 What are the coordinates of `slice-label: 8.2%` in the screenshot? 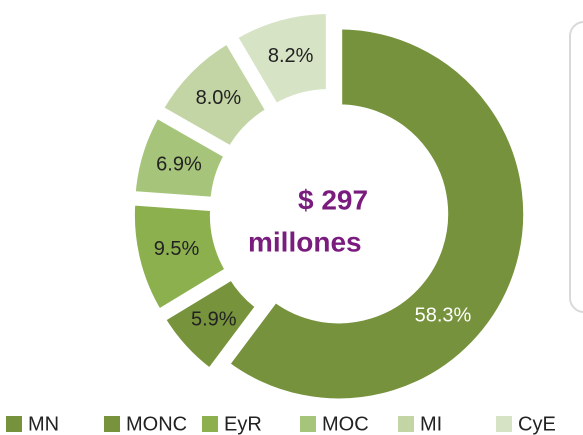 It's located at (291, 56).